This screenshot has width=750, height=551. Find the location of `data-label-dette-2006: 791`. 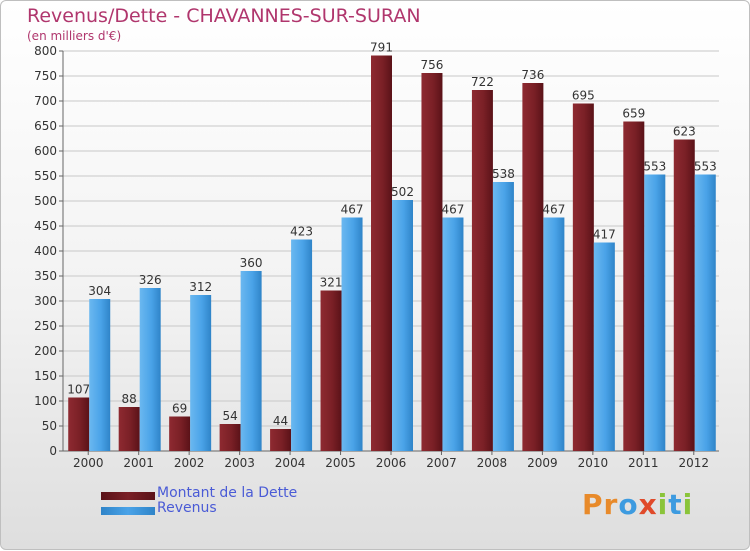

data-label-dette-2006: 791 is located at coordinates (381, 48).